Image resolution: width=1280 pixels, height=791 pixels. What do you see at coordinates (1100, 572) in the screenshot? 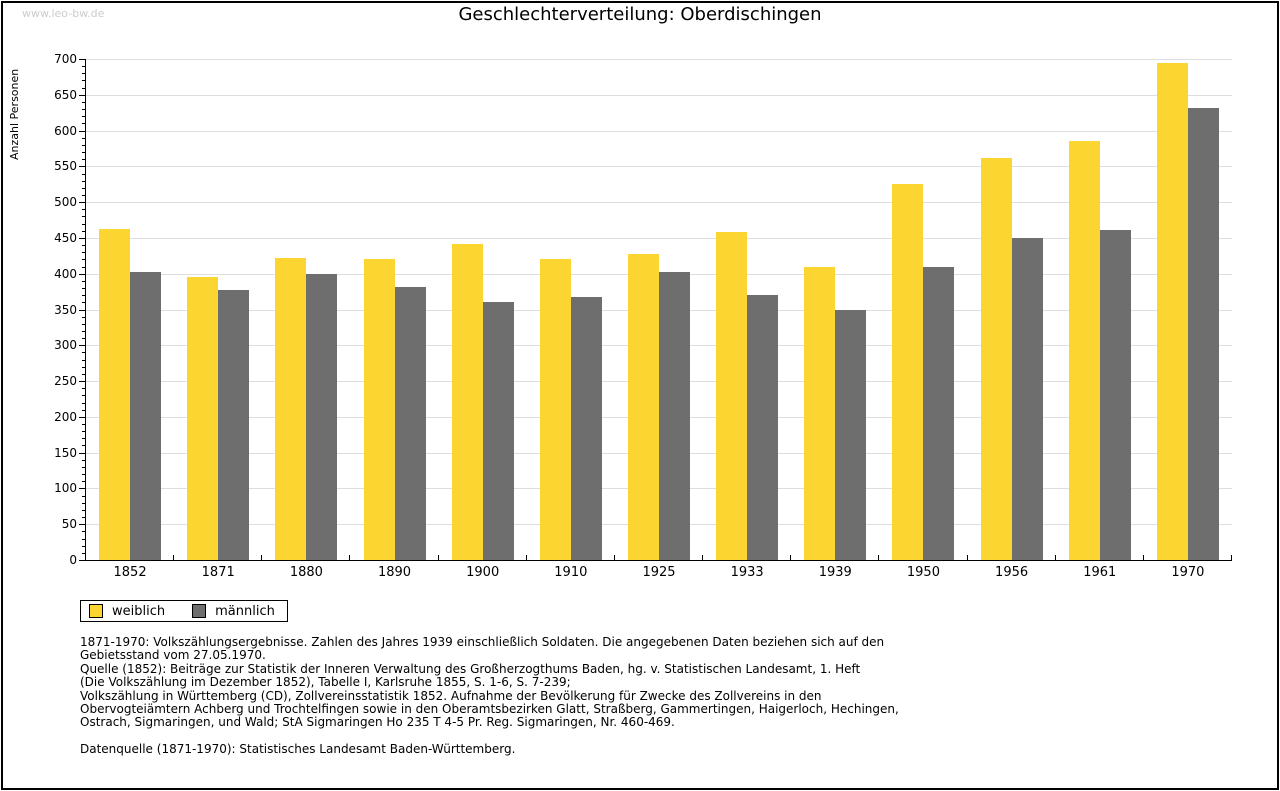
I see `x-tick-label: 1961` at bounding box center [1100, 572].